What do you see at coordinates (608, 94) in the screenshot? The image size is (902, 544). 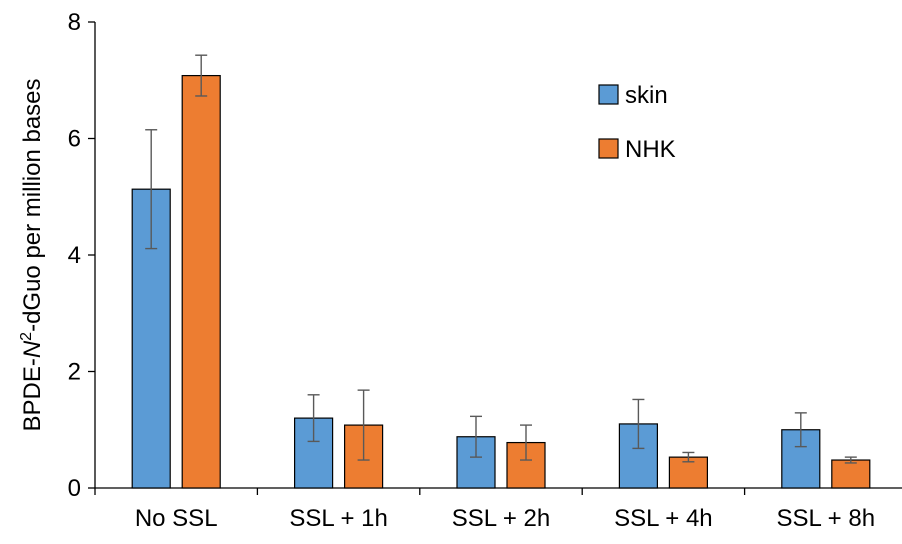 I see `legend-swatch-skin` at bounding box center [608, 94].